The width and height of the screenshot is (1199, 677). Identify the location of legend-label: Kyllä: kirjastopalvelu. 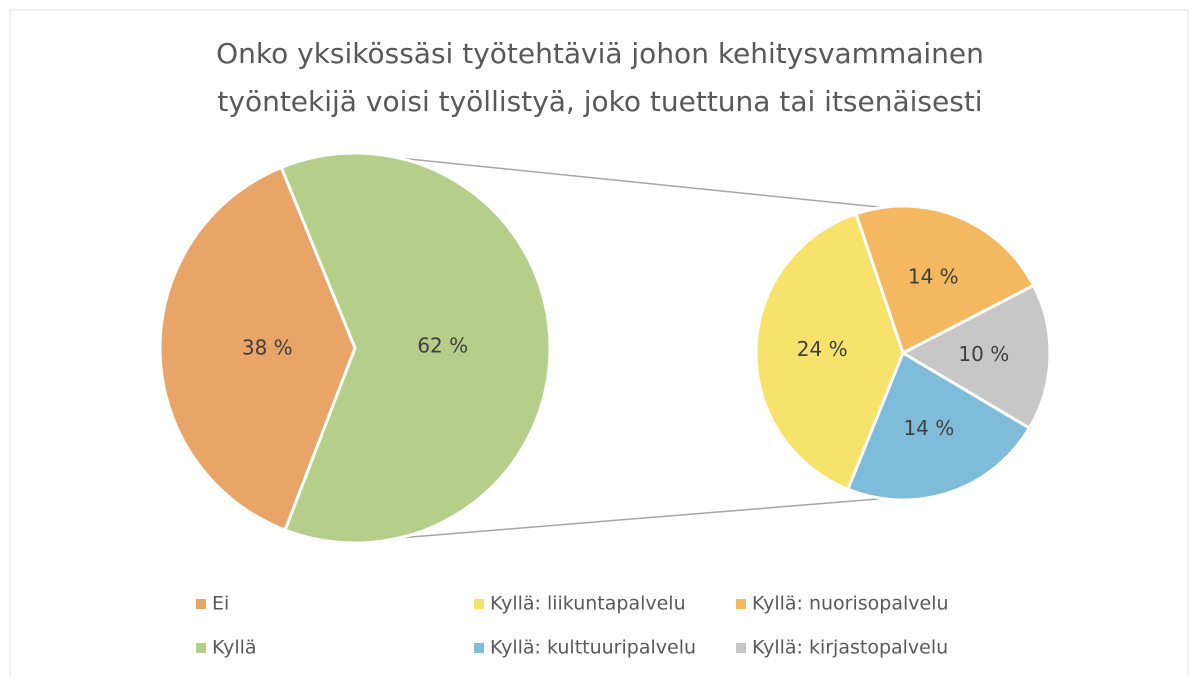
(850, 648).